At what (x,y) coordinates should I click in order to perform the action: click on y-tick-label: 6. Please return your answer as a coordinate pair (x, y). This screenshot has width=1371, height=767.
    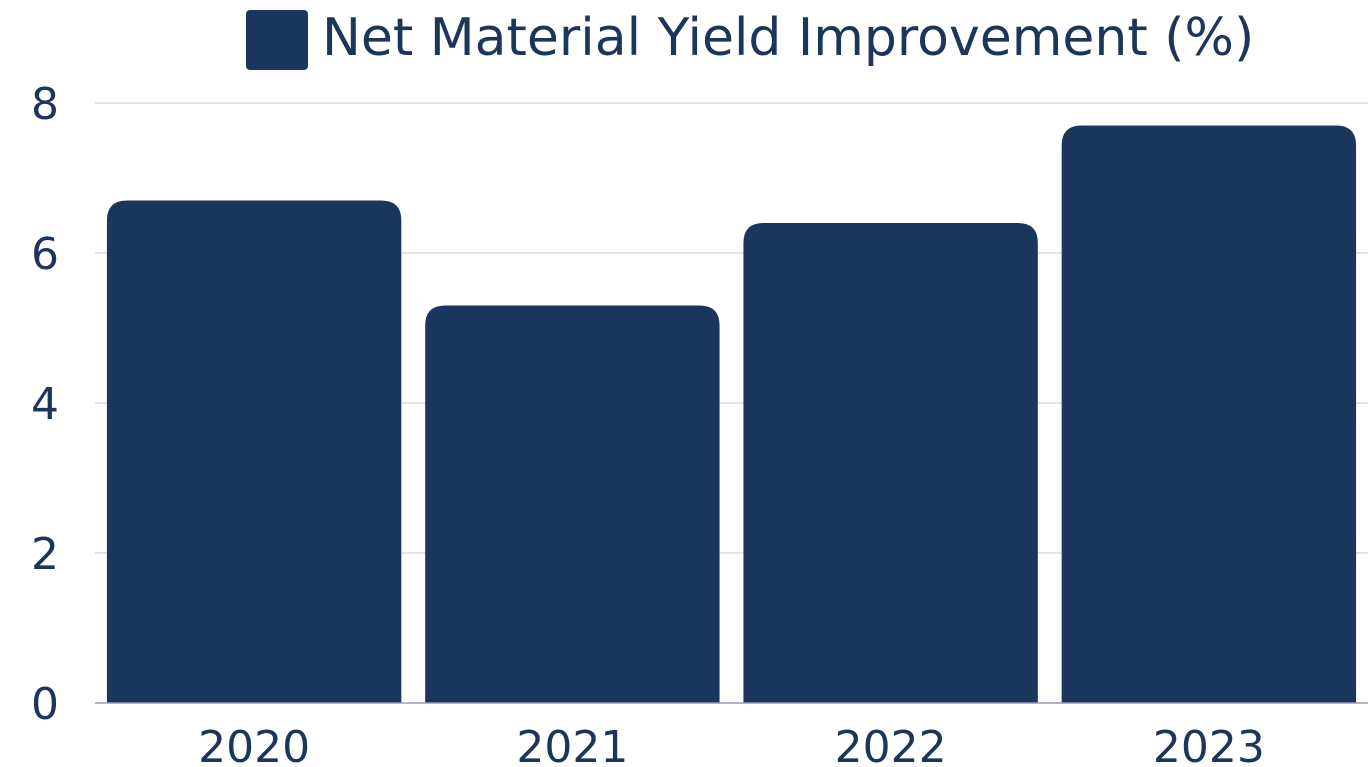
    Looking at the image, I should click on (45, 254).